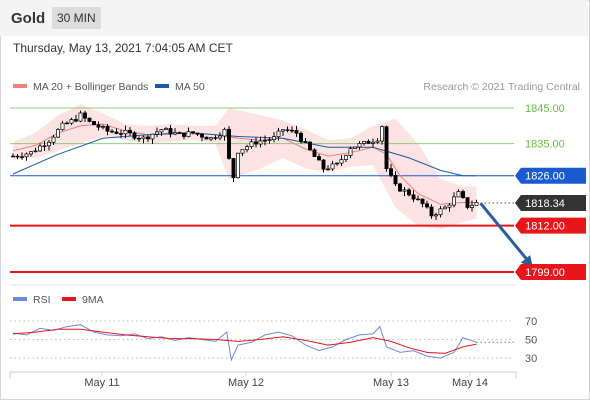  I want to click on x-tick-label: May 14, so click(470, 383).